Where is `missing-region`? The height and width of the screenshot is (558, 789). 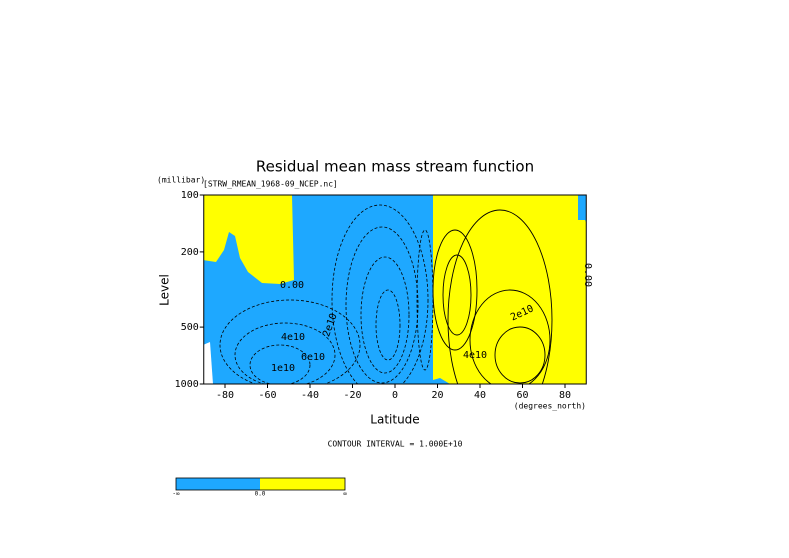 missing-region is located at coordinates (208, 363).